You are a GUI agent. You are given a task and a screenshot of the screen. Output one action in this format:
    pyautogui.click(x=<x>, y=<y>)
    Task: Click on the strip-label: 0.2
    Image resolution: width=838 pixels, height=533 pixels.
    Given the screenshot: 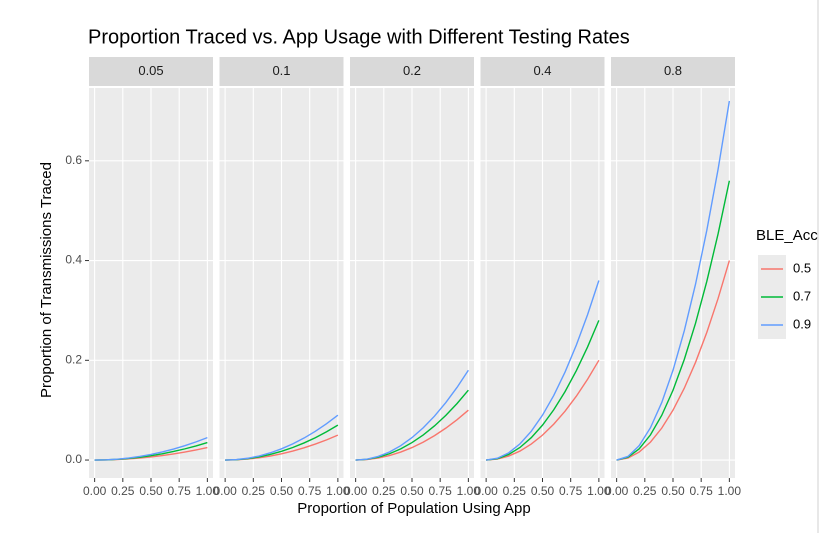 What is the action you would take?
    pyautogui.click(x=412, y=70)
    